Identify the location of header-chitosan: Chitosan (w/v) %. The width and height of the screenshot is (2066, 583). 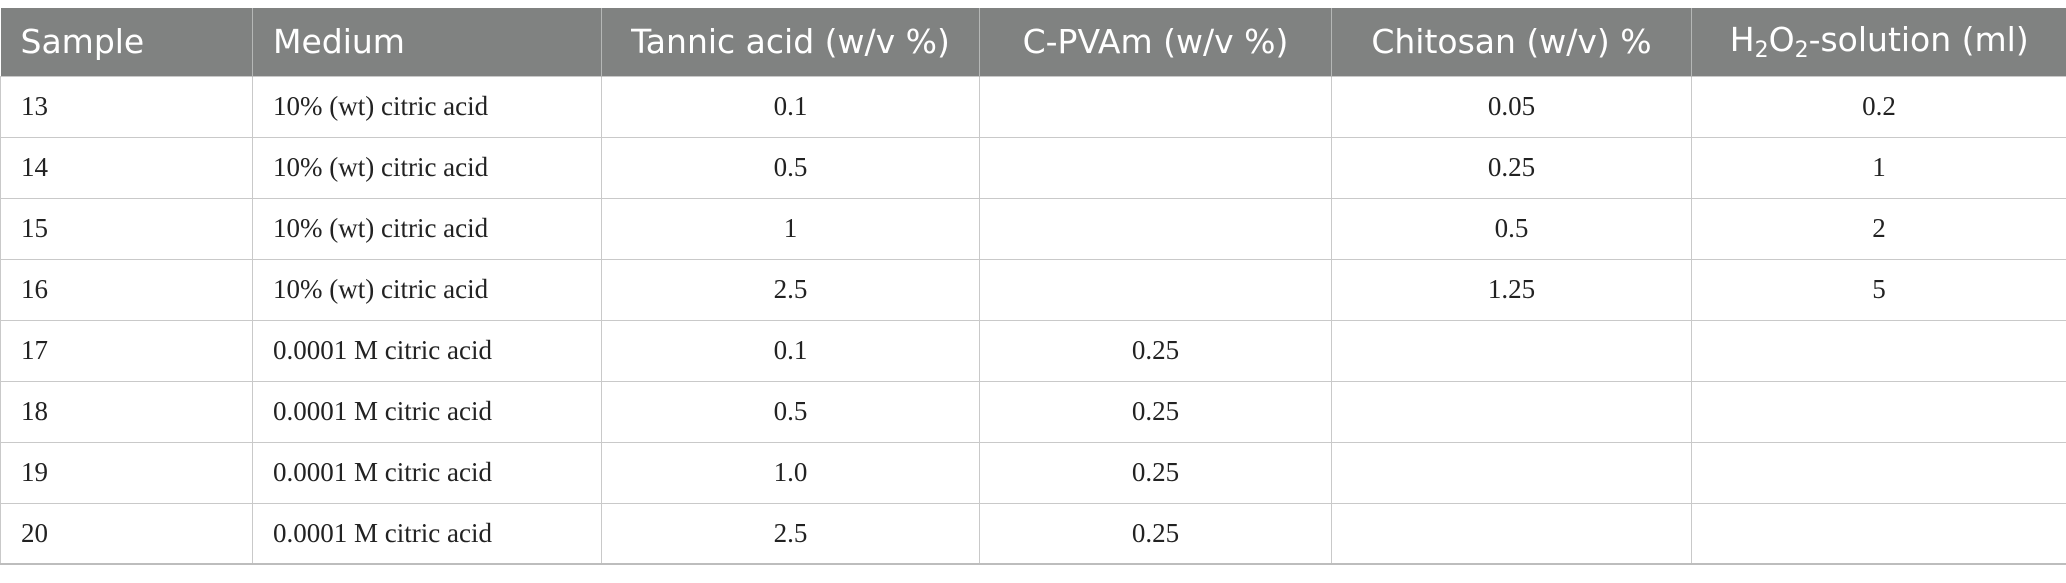
(1511, 42).